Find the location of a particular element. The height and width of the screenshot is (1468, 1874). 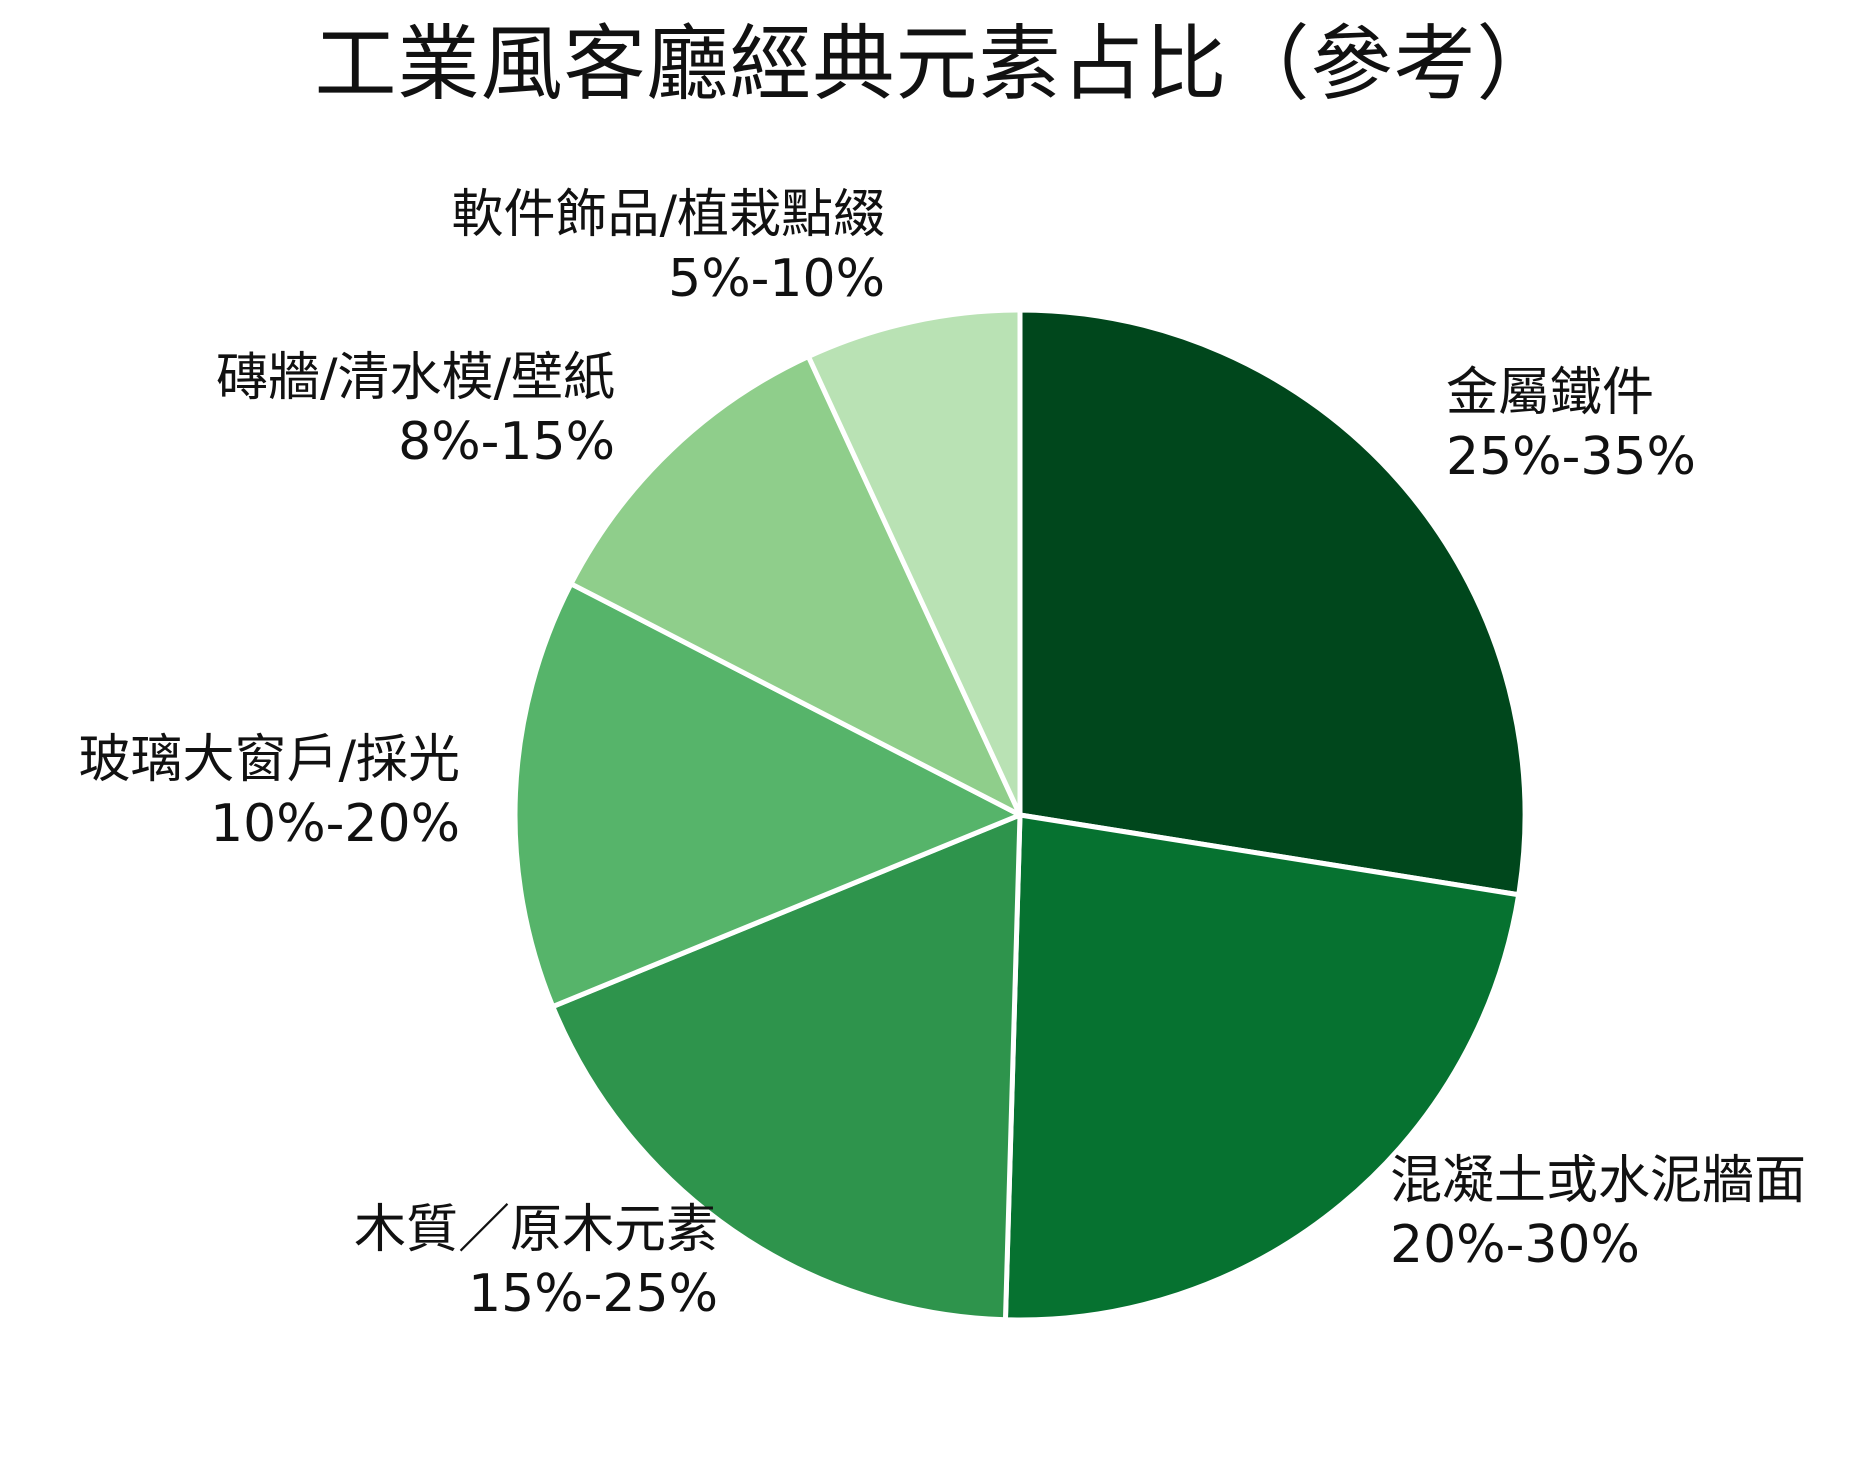

slice-label-2: 混凝土或水泥牆面 is located at coordinates (1598, 1181).